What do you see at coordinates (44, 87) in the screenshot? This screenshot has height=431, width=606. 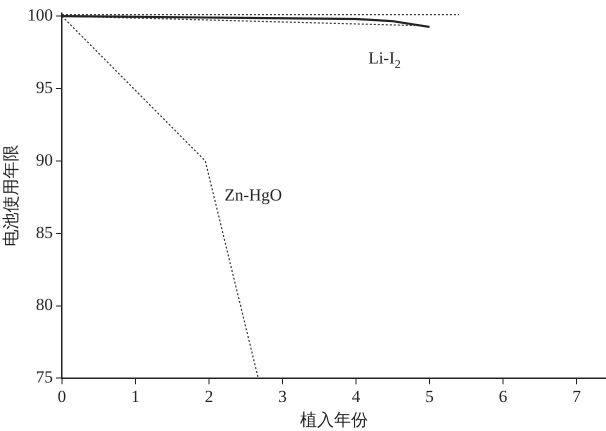 I see `y-tick-label: 95` at bounding box center [44, 87].